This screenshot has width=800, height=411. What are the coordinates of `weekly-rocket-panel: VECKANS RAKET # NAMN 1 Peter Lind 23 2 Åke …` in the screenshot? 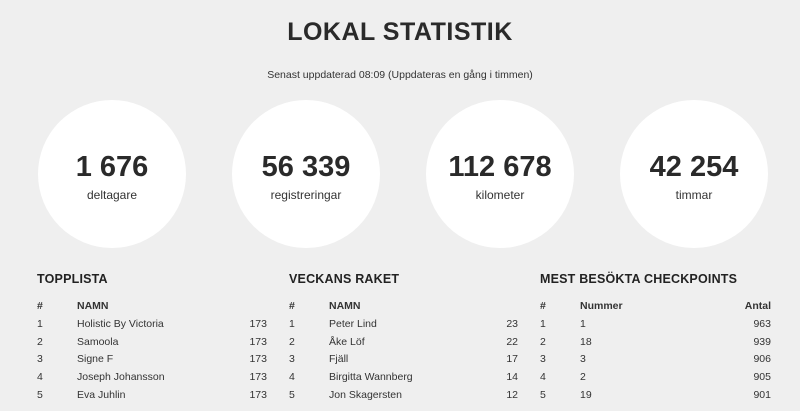 It's located at (403, 338).